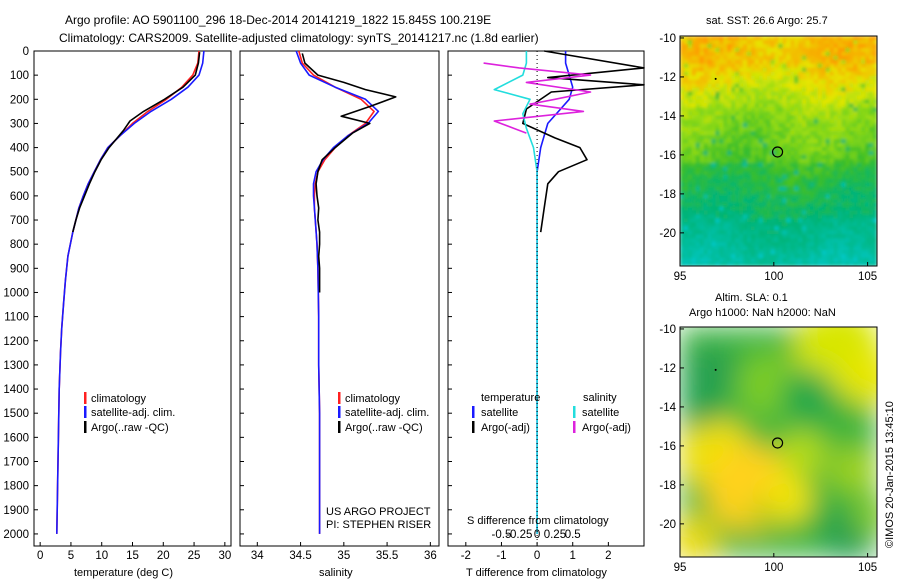  I want to click on depth-tick-label: 1700, so click(16, 462).